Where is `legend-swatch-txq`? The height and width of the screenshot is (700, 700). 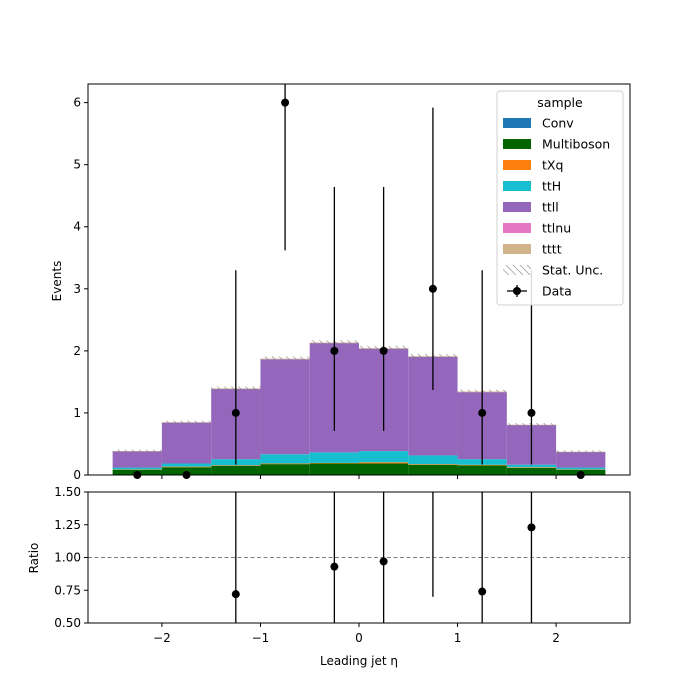 legend-swatch-txq is located at coordinates (517, 165).